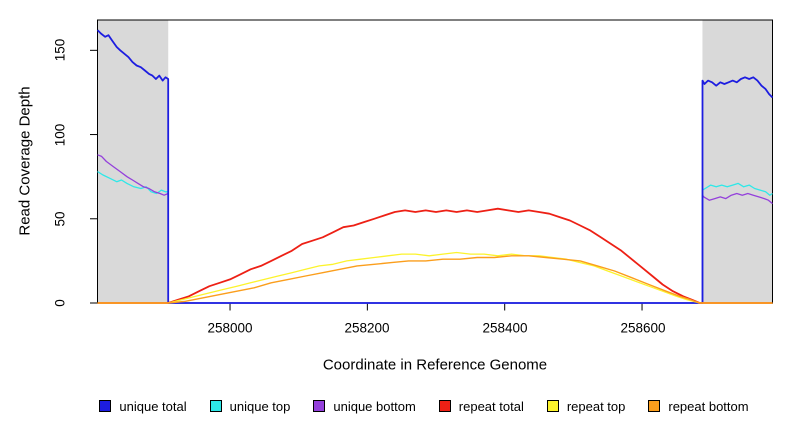 This screenshot has width=792, height=432. What do you see at coordinates (596, 406) in the screenshot?
I see `legend-label: repeat top` at bounding box center [596, 406].